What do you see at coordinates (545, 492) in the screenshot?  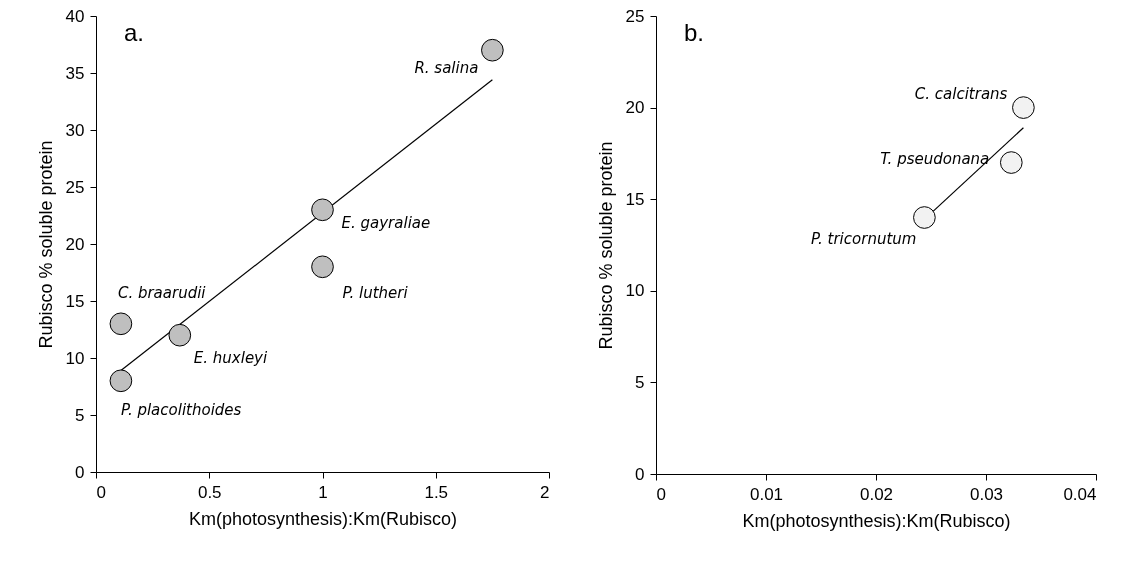 I see `x-tick-label: 2` at bounding box center [545, 492].